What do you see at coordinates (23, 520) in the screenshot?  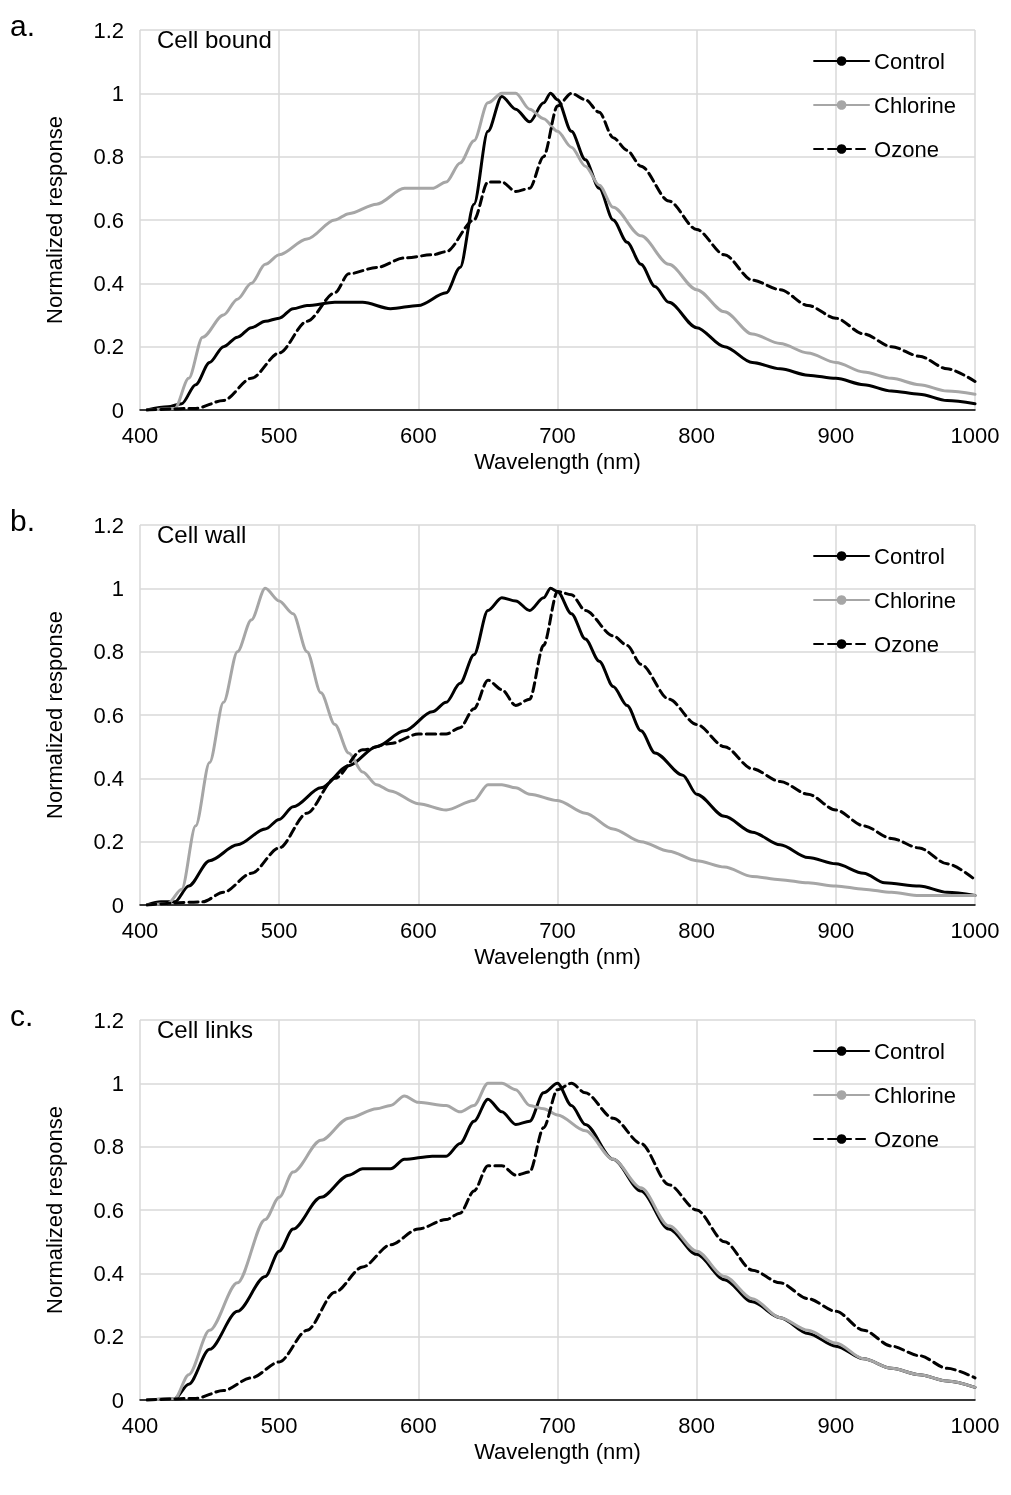 I see `chart-title: b.` at bounding box center [23, 520].